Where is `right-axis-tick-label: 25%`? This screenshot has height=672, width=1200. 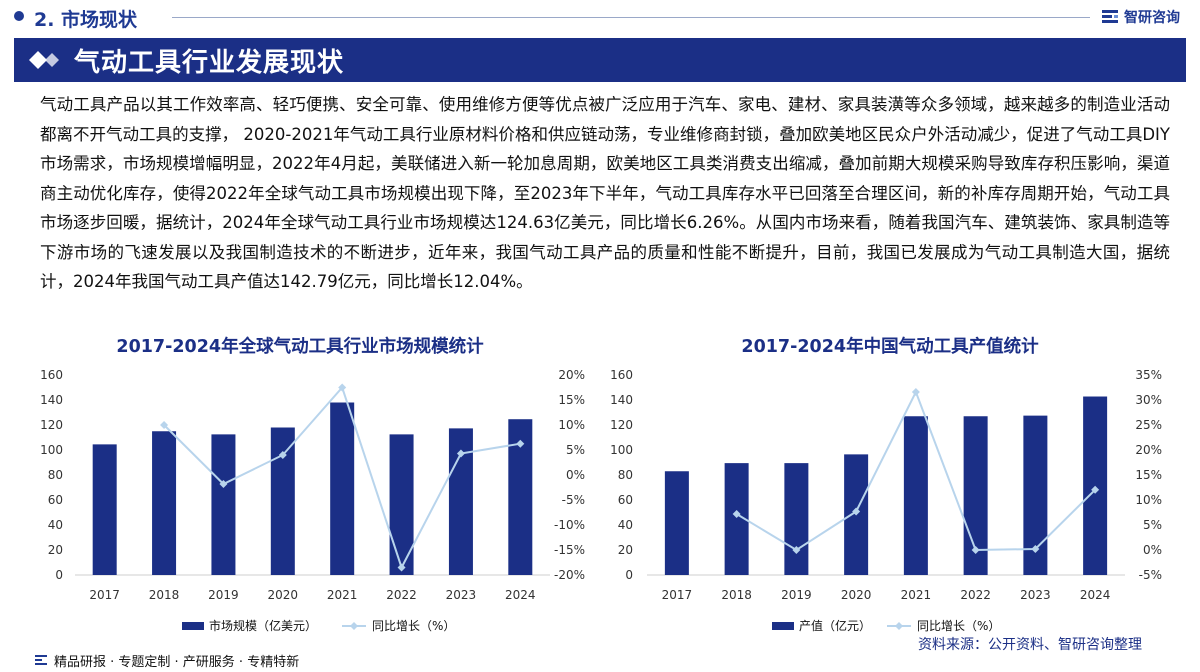
right-axis-tick-label: 25% is located at coordinates (1148, 425).